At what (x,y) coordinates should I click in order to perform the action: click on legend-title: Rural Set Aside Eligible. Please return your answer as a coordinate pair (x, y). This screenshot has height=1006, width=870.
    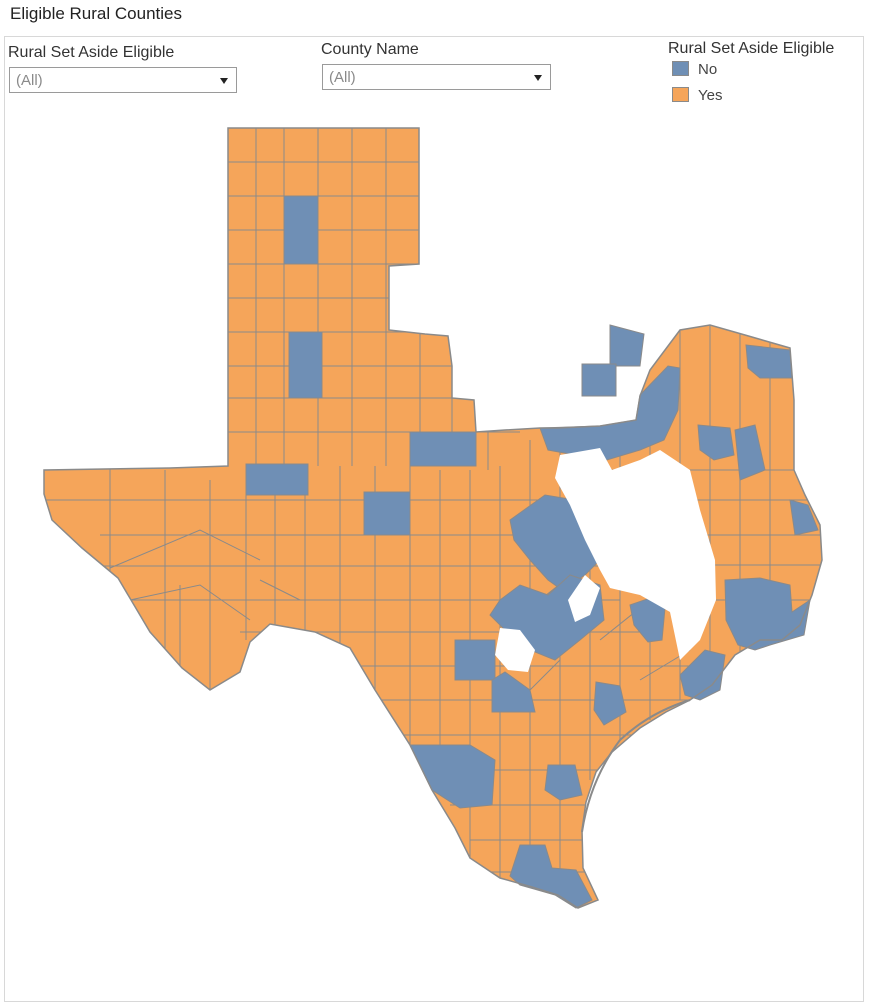
    Looking at the image, I should click on (751, 48).